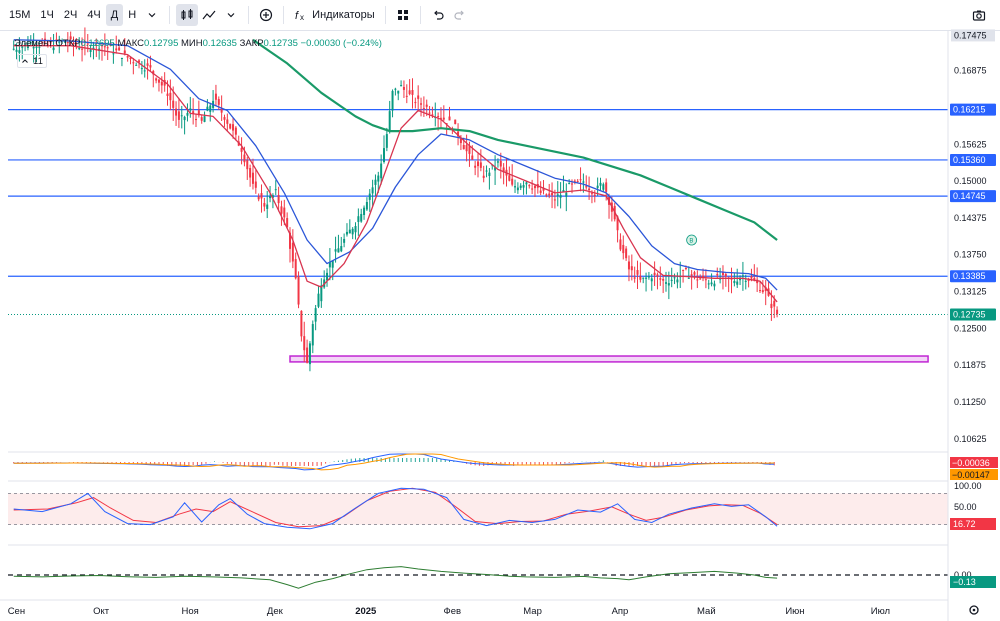 The image size is (1000, 621). I want to click on undo-icon, so click(438, 15).